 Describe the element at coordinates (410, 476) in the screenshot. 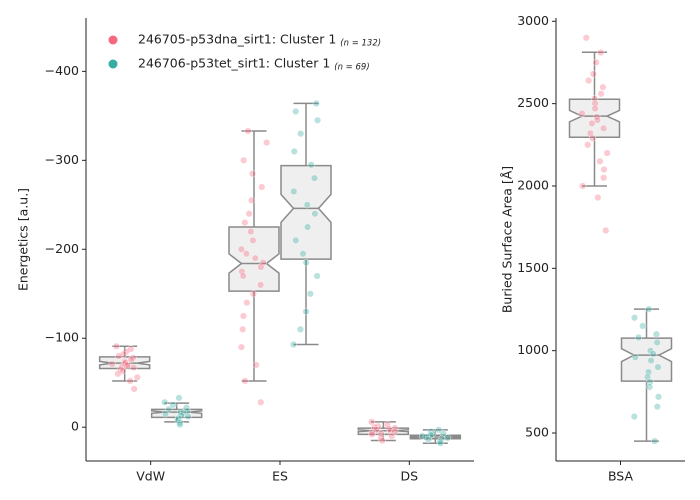

I see `x-tick-label: DS` at that location.